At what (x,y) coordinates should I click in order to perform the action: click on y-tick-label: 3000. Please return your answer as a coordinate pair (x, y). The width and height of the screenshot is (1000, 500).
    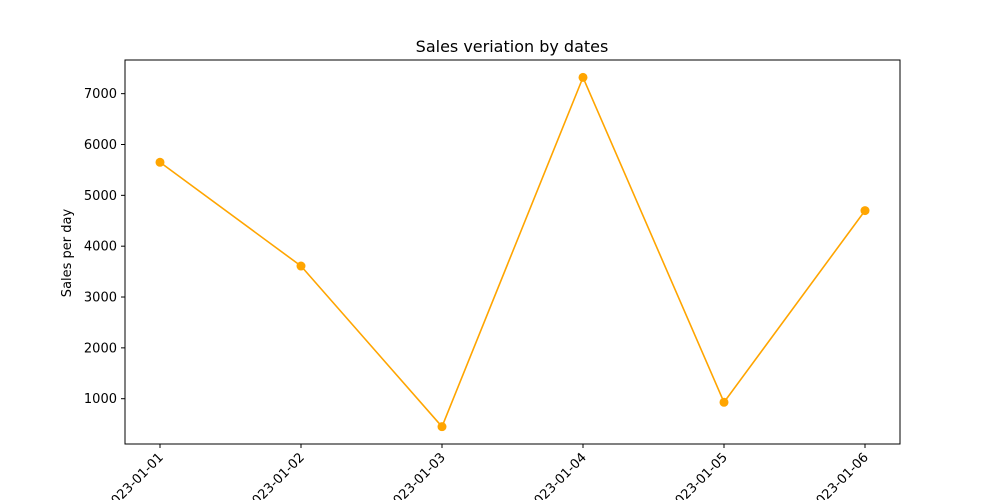
    Looking at the image, I should click on (100, 298).